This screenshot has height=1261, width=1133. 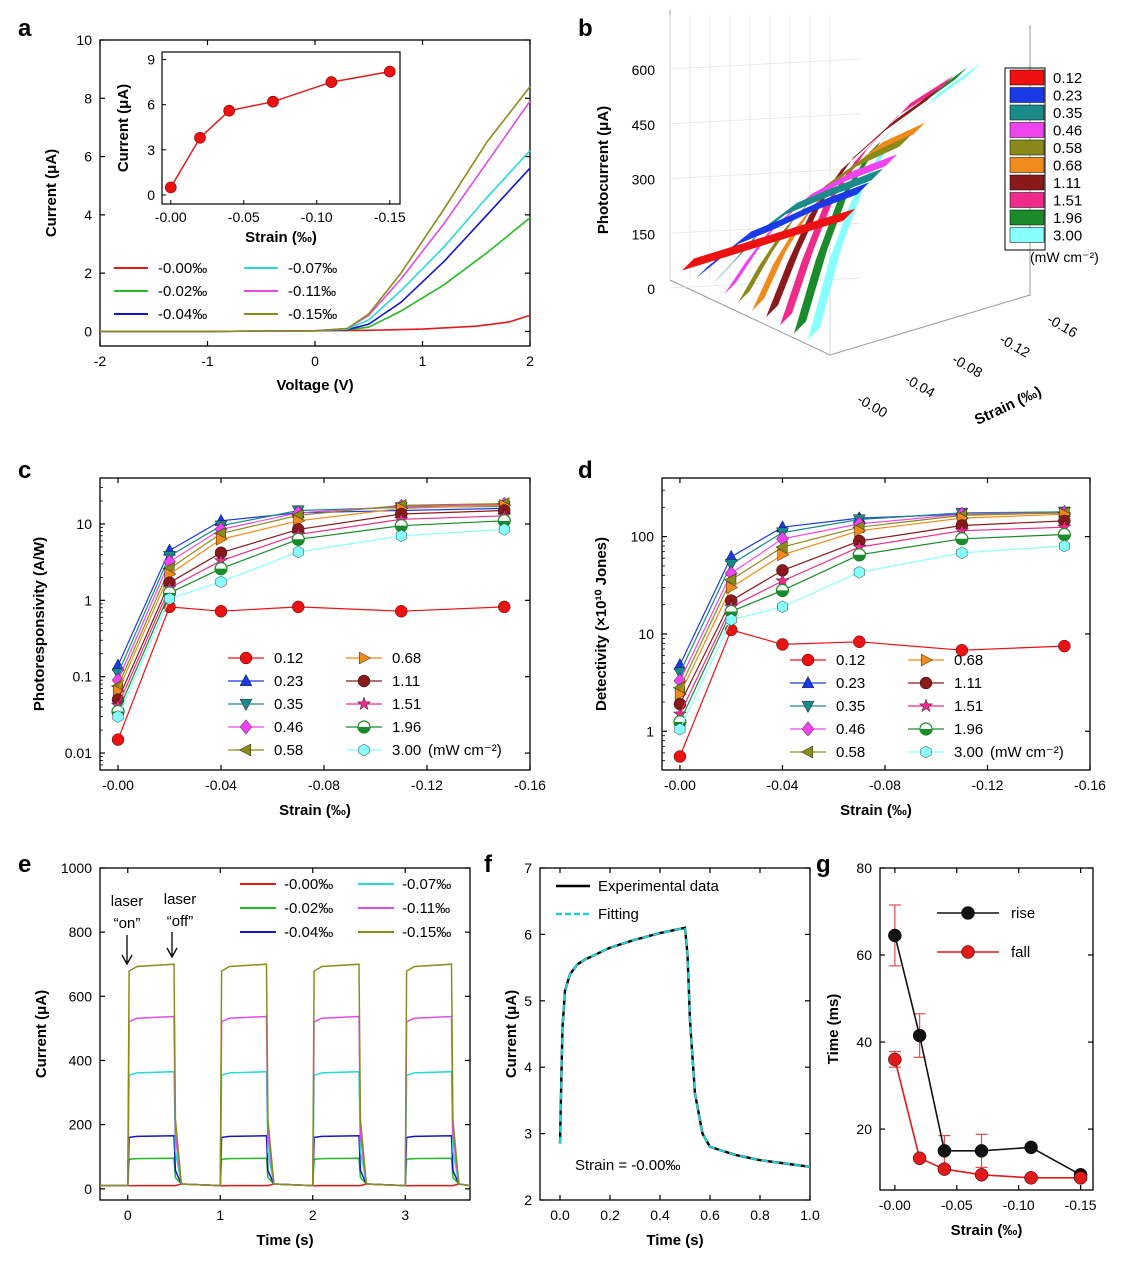 I want to click on chart-a-ytick-4-label: 8, so click(x=88, y=98).